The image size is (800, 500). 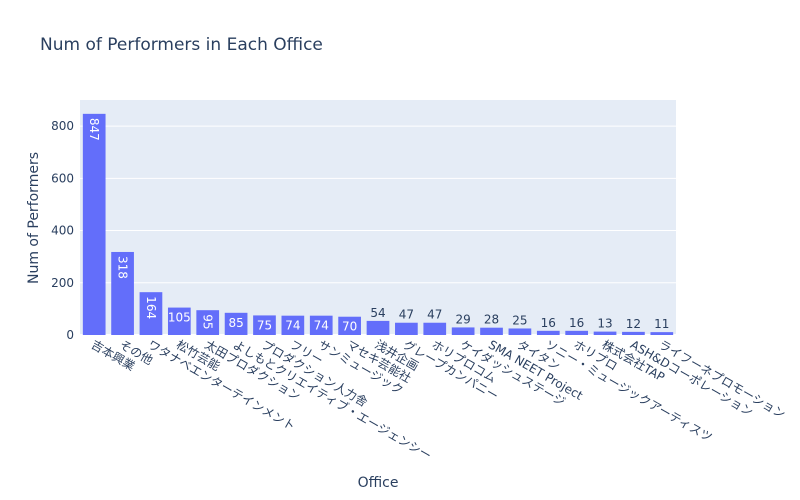 I want to click on bar-value-label: 28, so click(x=491, y=320).